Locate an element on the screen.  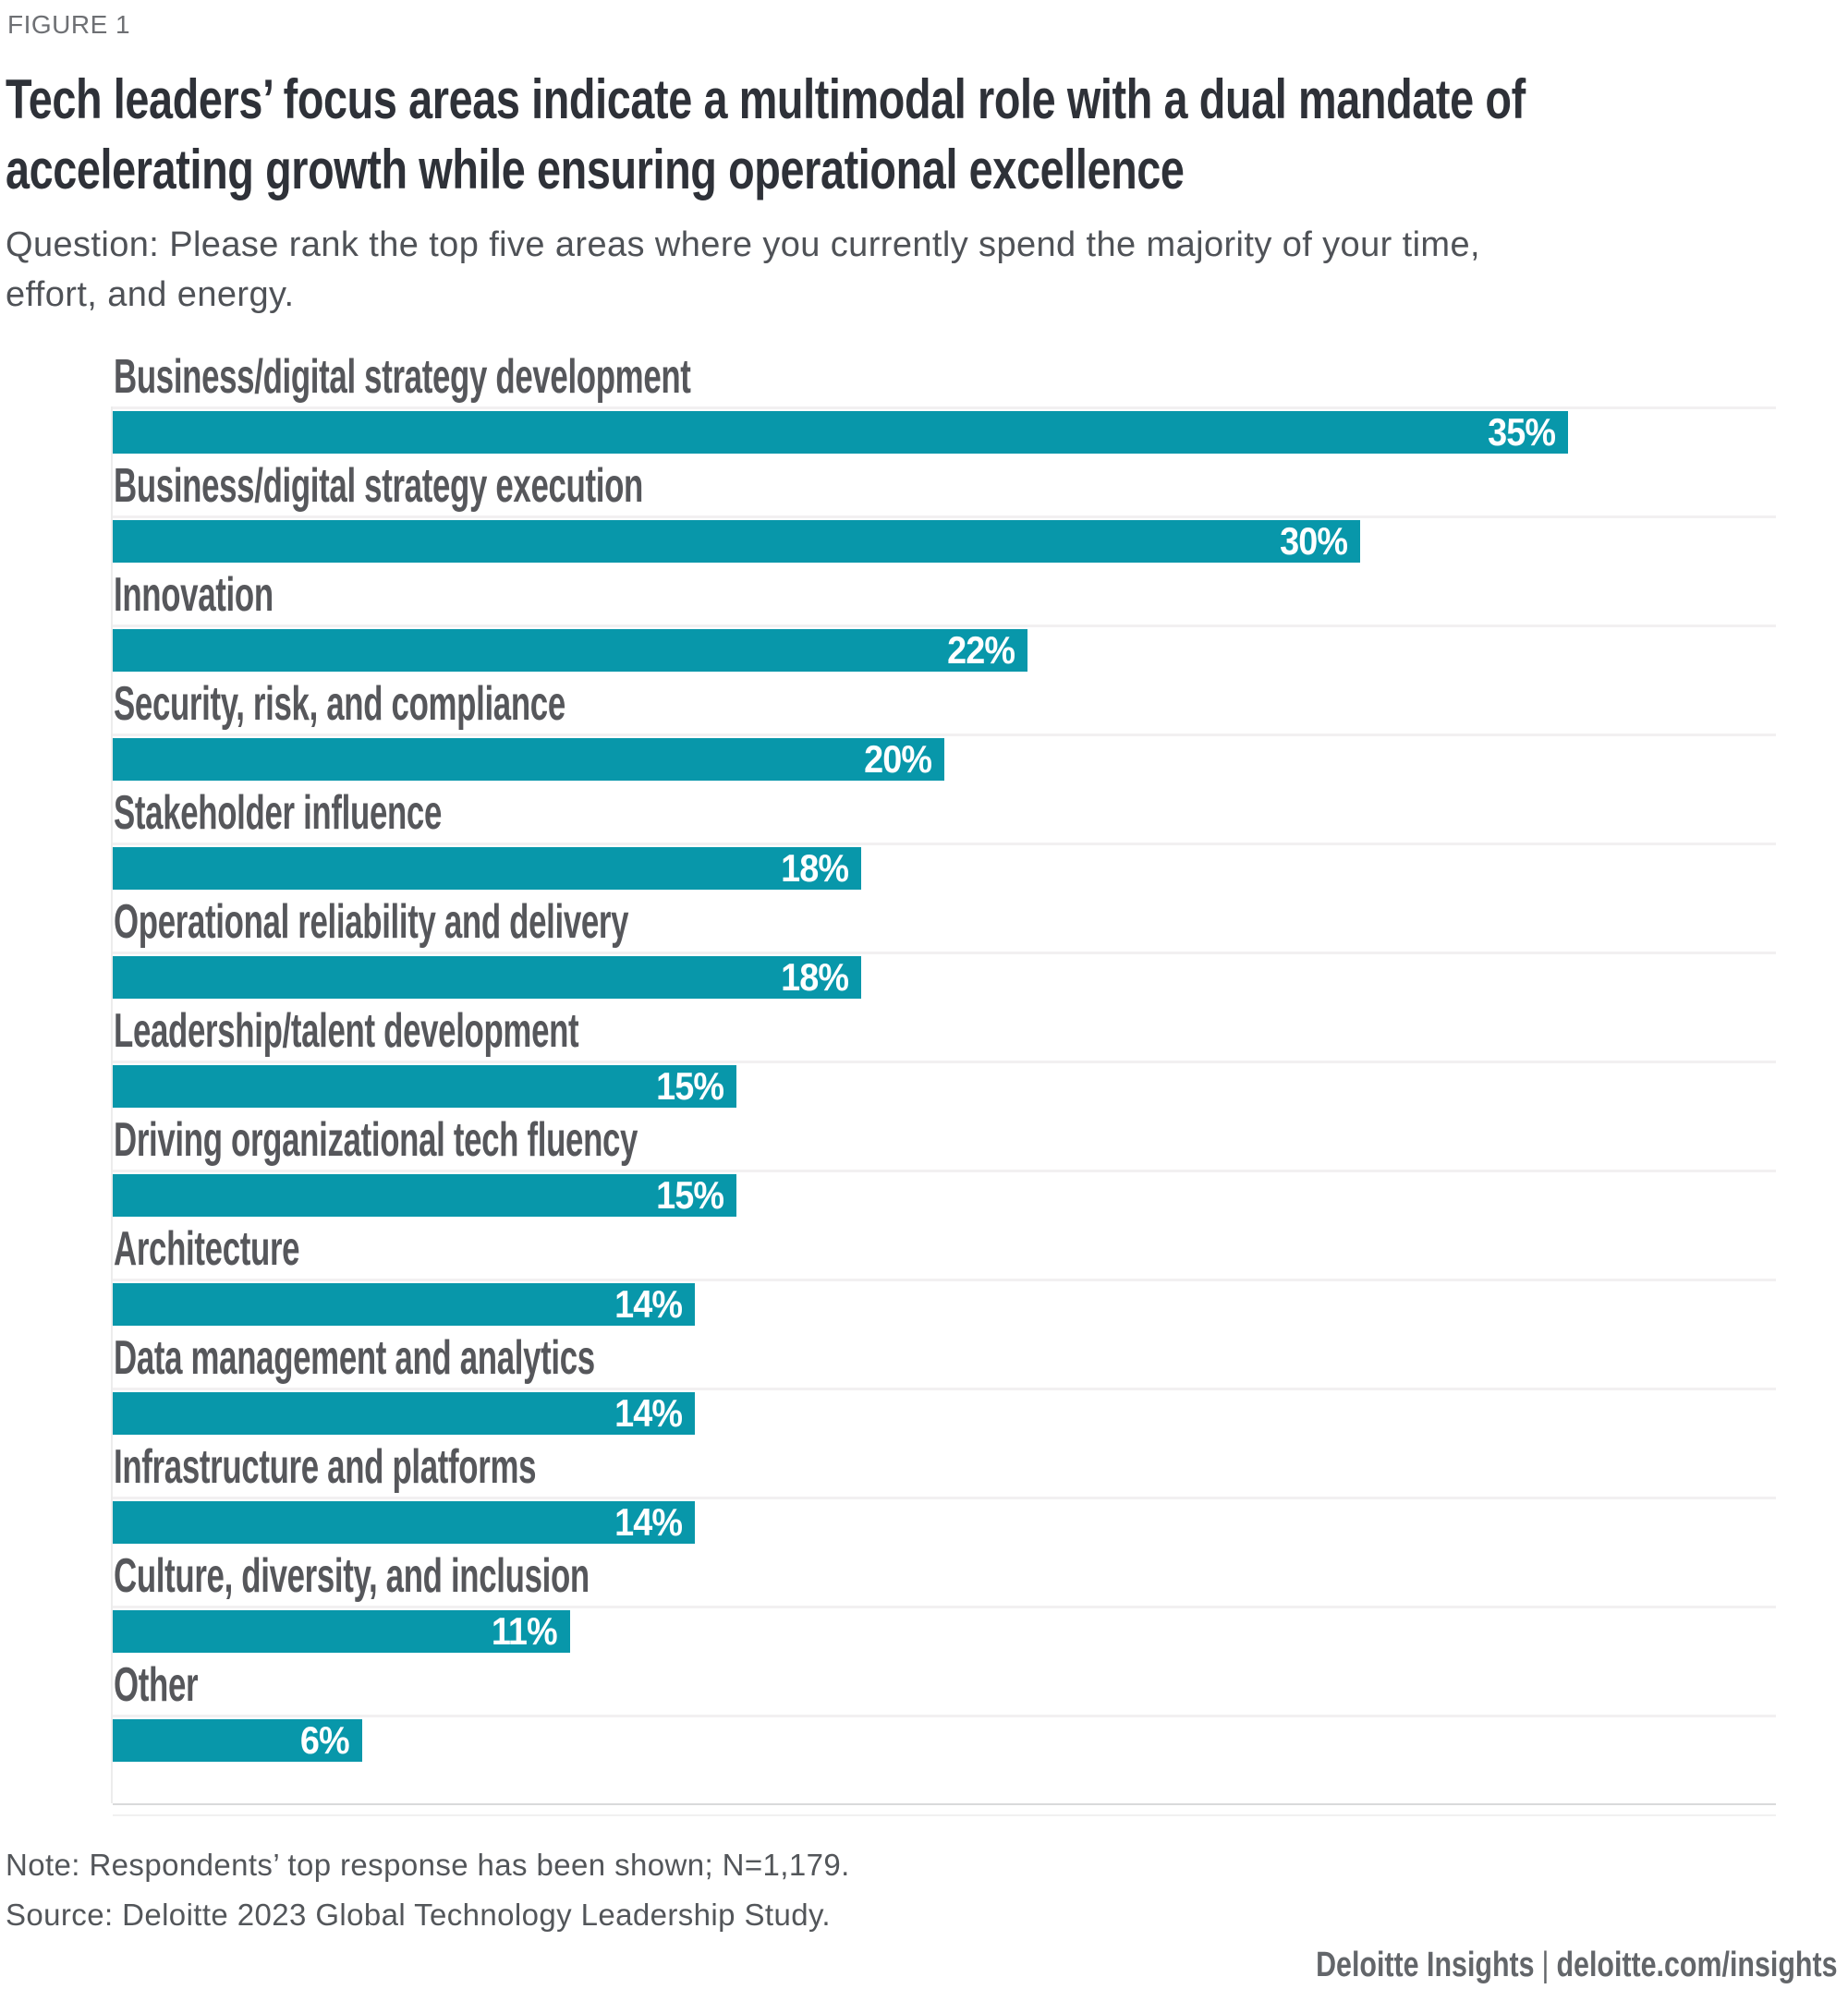
category-label: Stakeholder influence is located at coordinates (358, 813).